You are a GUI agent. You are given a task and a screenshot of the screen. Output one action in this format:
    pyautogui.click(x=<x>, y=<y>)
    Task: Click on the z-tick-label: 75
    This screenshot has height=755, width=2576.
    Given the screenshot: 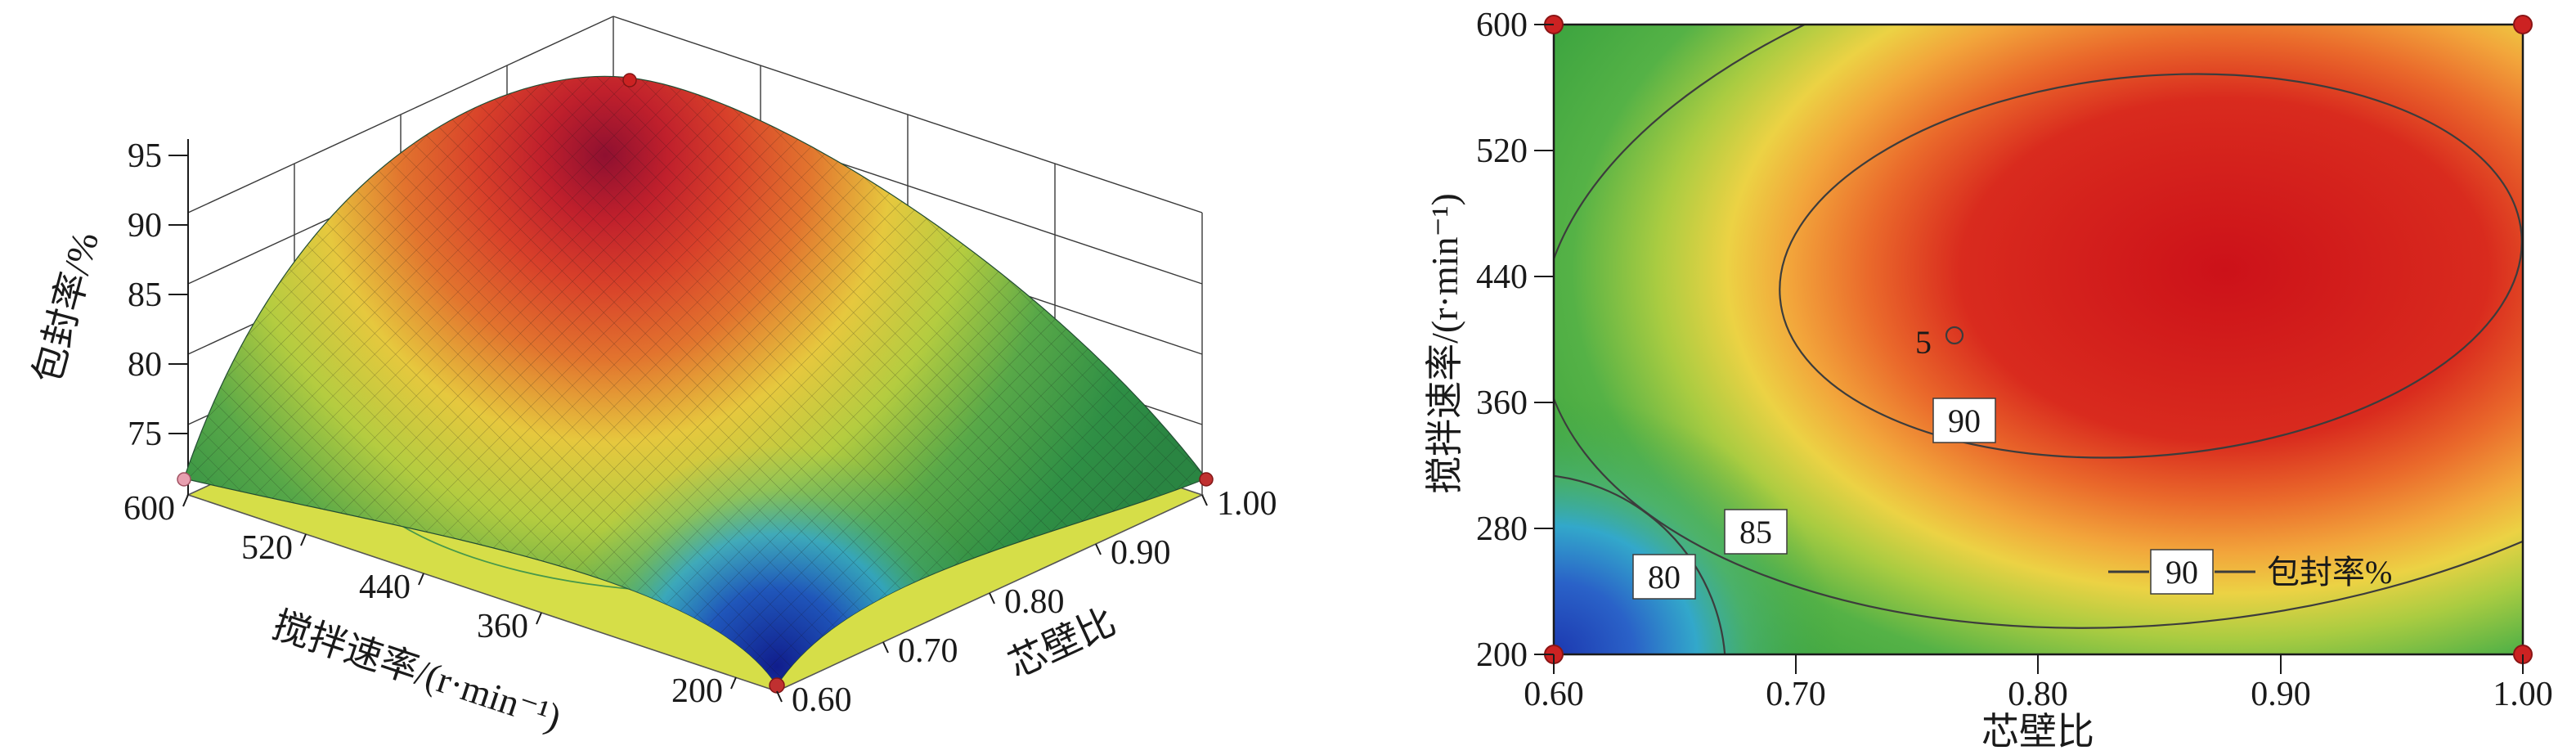 What is the action you would take?
    pyautogui.click(x=145, y=434)
    